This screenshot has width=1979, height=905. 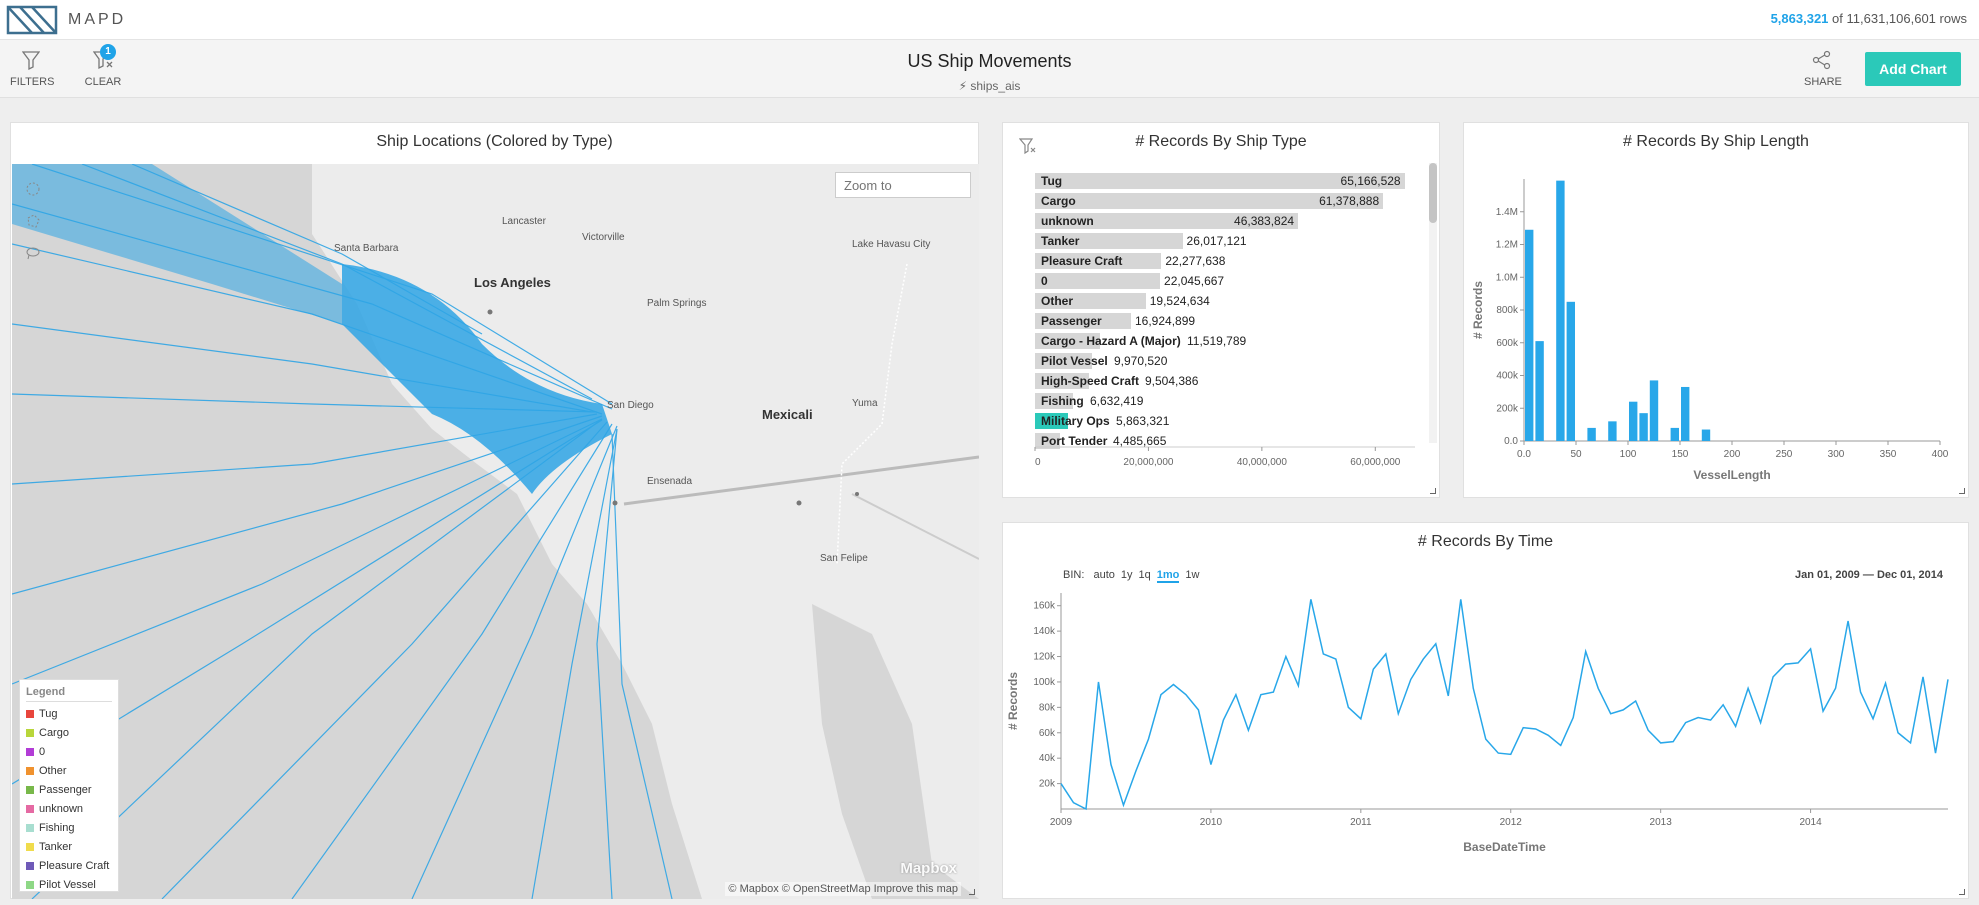 What do you see at coordinates (1784, 454) in the screenshot?
I see `x-tick-label: 250` at bounding box center [1784, 454].